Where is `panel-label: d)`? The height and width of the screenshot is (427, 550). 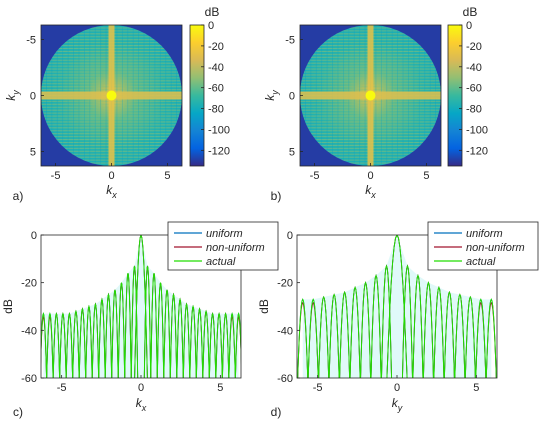
panel-label: d) is located at coordinates (276, 412).